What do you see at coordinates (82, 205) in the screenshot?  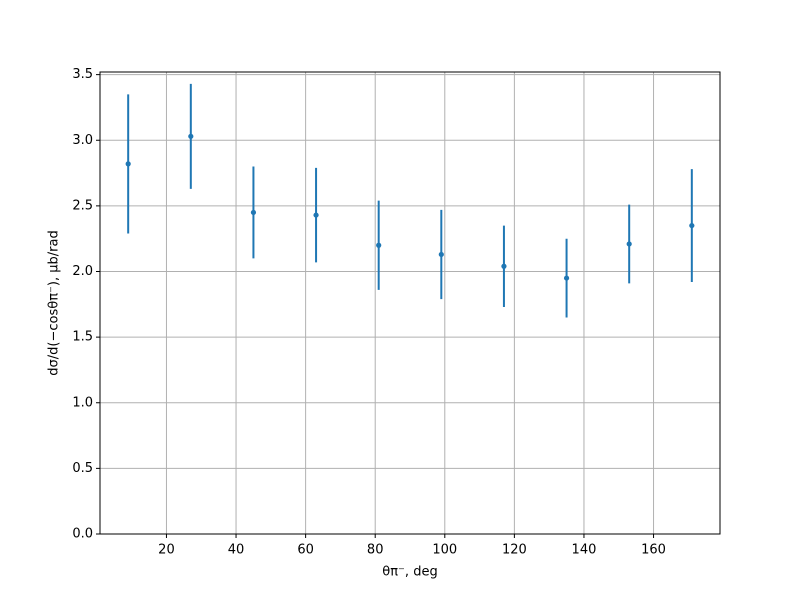 I see `y-tick-label: 2.5` at bounding box center [82, 205].